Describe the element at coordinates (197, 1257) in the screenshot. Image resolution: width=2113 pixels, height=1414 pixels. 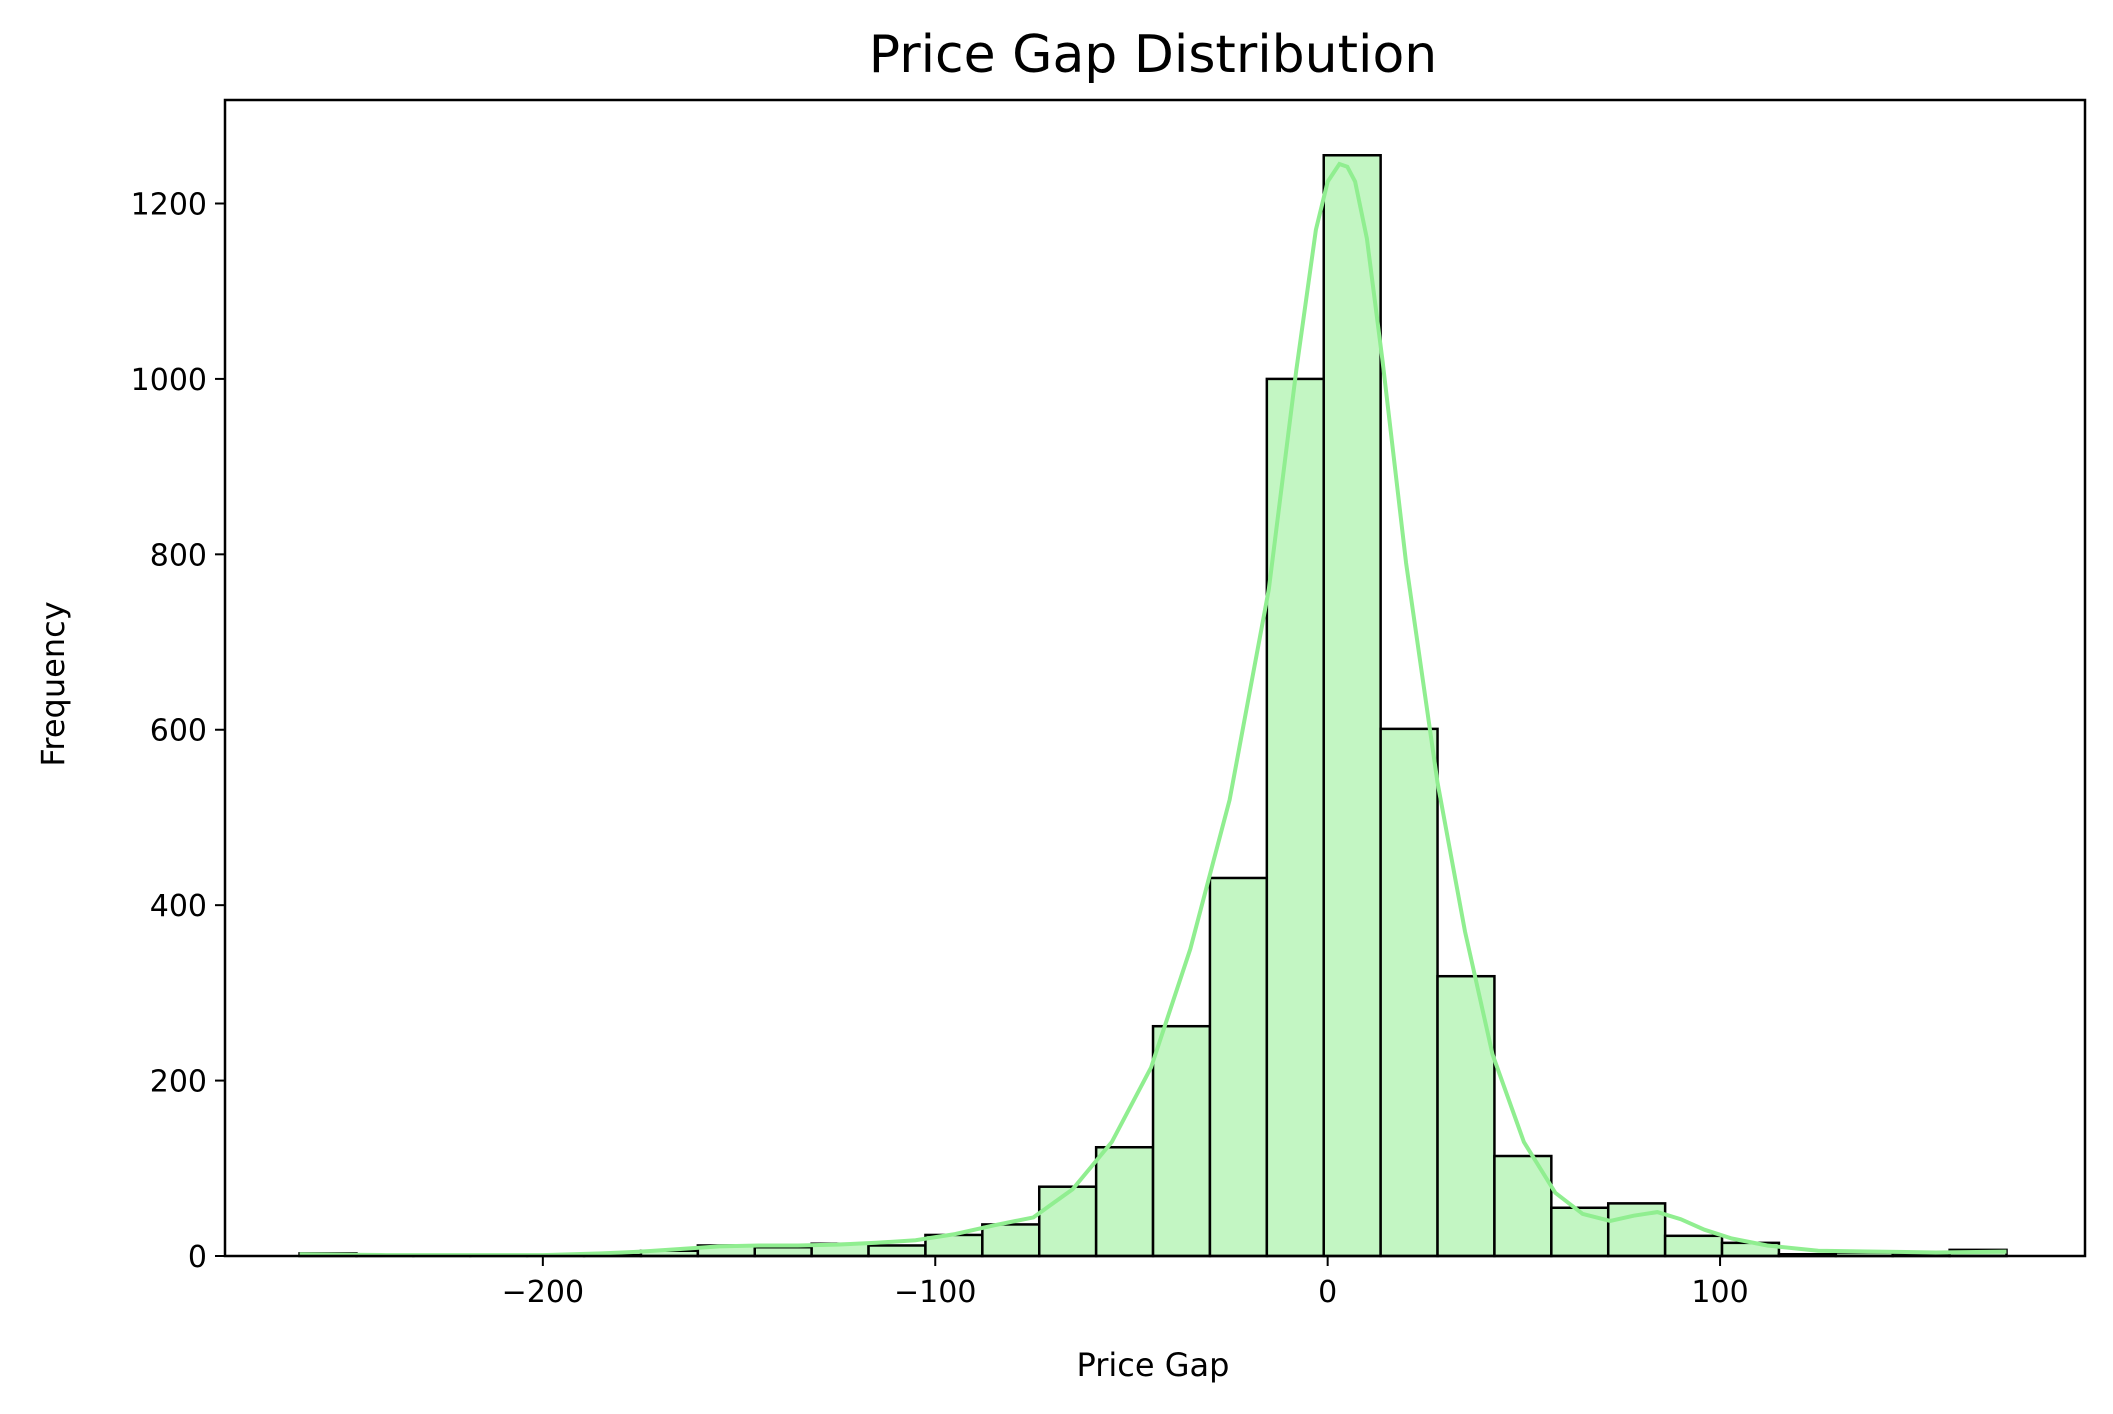
I see `y-tick-label: 0` at that location.